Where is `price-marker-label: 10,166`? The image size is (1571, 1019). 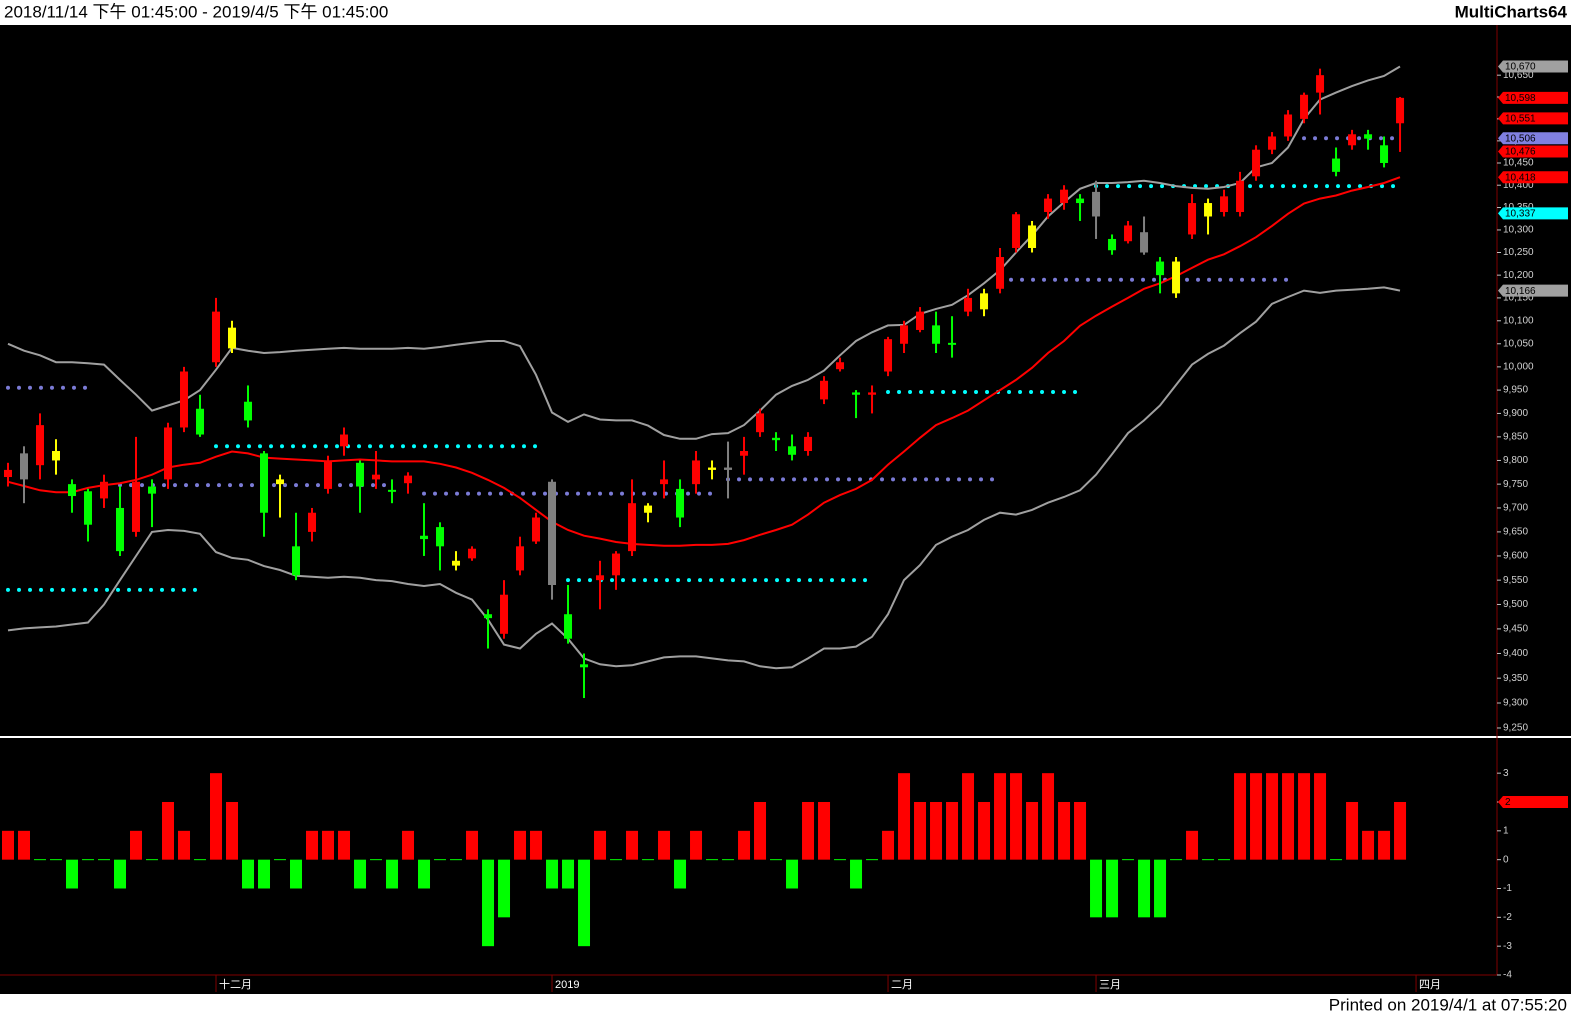
price-marker-label: 10,166 is located at coordinates (1520, 291).